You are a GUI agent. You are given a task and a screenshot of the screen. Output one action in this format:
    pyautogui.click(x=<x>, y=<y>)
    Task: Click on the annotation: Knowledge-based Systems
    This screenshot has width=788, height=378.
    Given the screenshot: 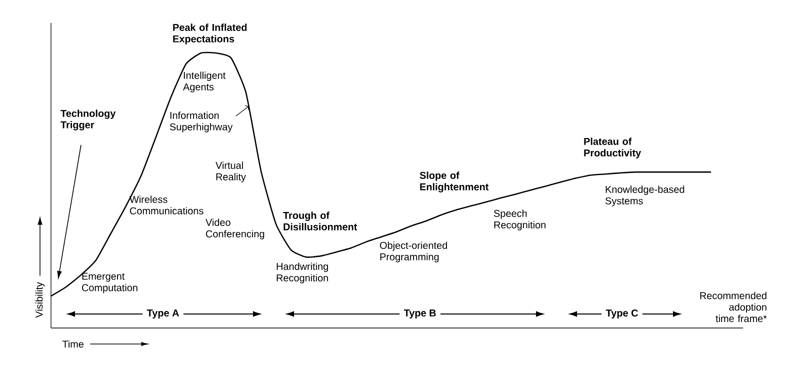 What is the action you would take?
    pyautogui.click(x=644, y=196)
    